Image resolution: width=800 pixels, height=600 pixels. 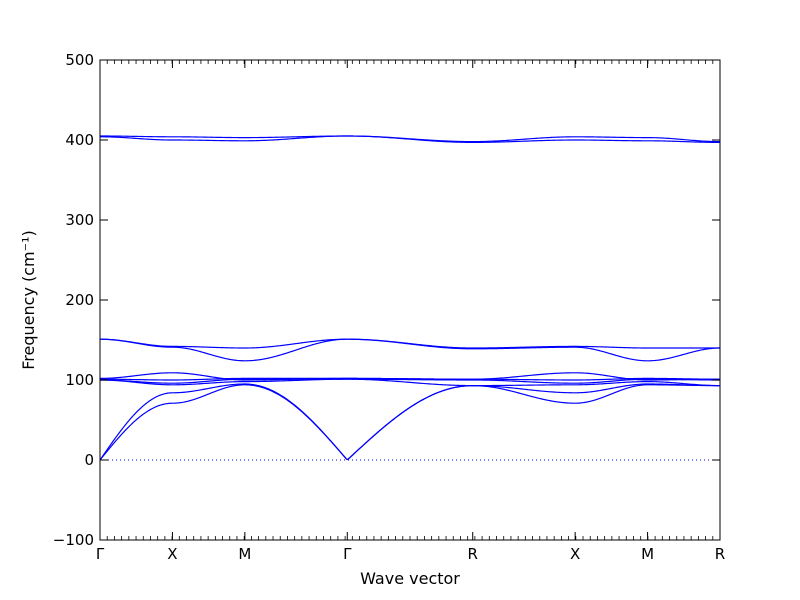 What do you see at coordinates (79, 140) in the screenshot?
I see `y-tick-label: 400` at bounding box center [79, 140].